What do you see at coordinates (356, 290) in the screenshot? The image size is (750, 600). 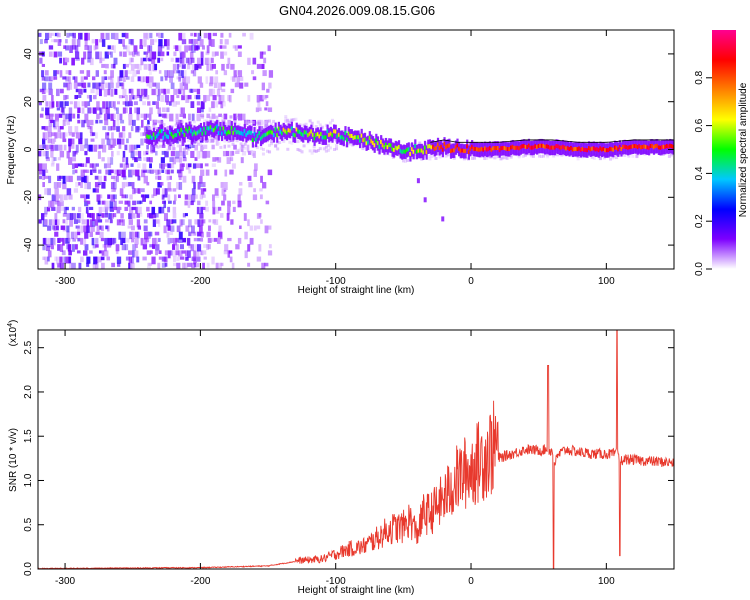 I see `spectrogram-x-label: Height of straight line (km)` at bounding box center [356, 290].